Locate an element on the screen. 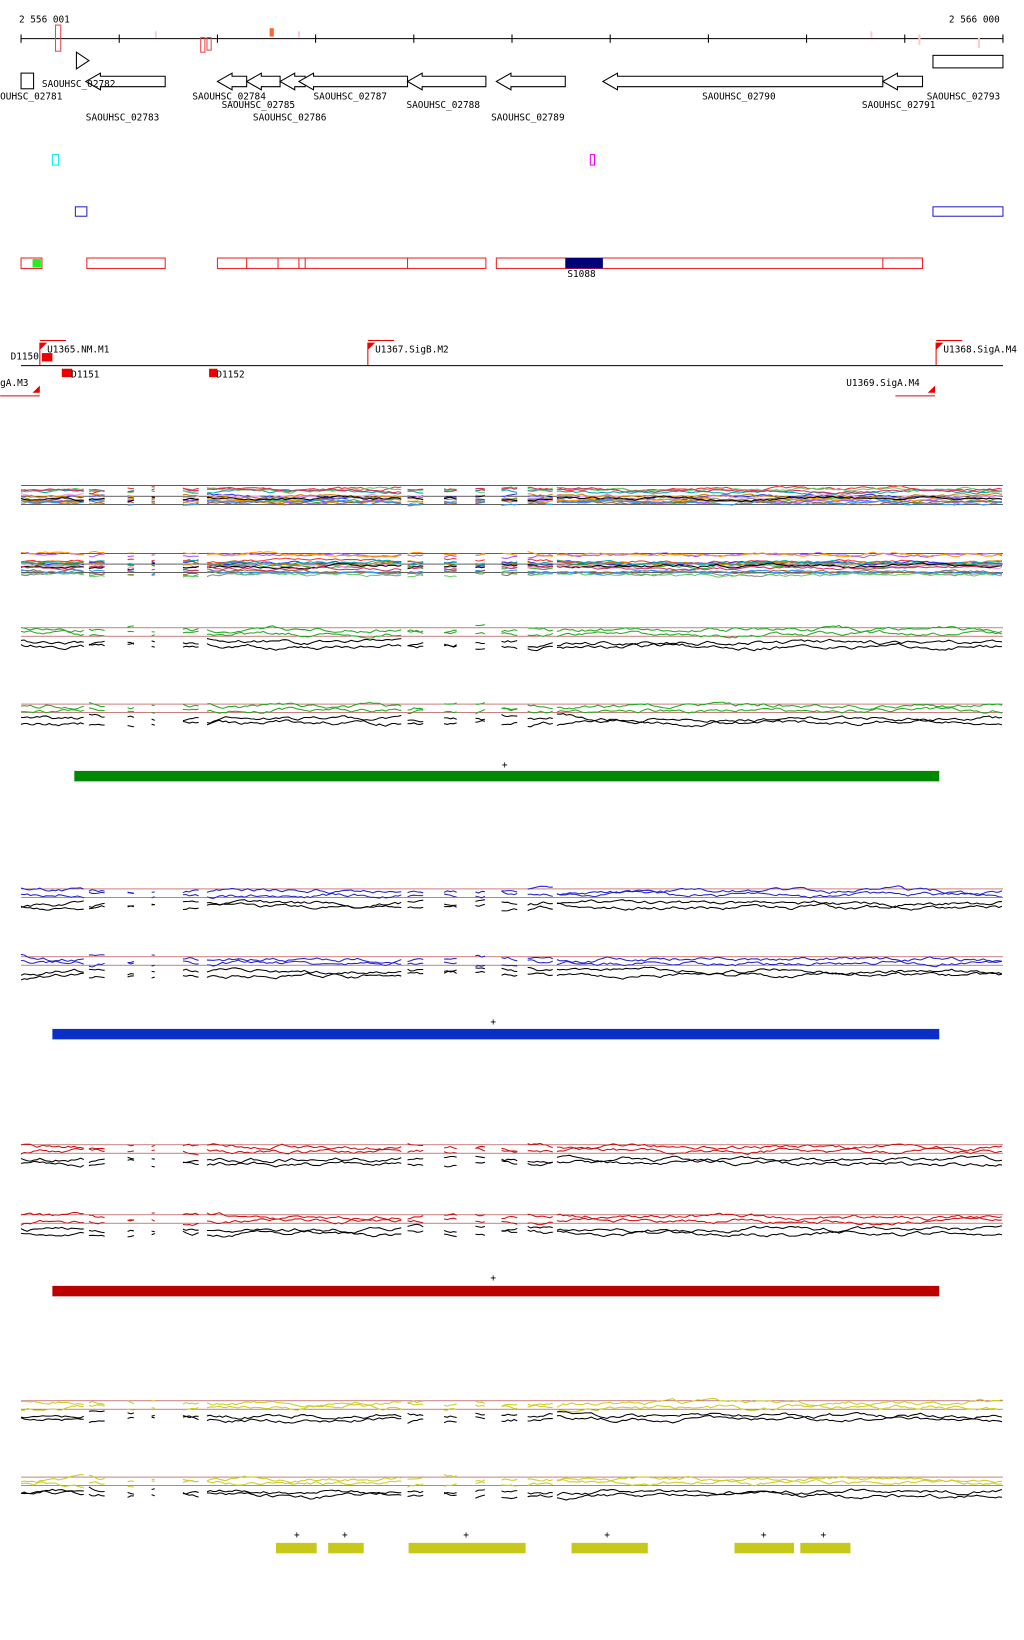 The image size is (1024, 1640). label: 2 566 000 is located at coordinates (974, 19).